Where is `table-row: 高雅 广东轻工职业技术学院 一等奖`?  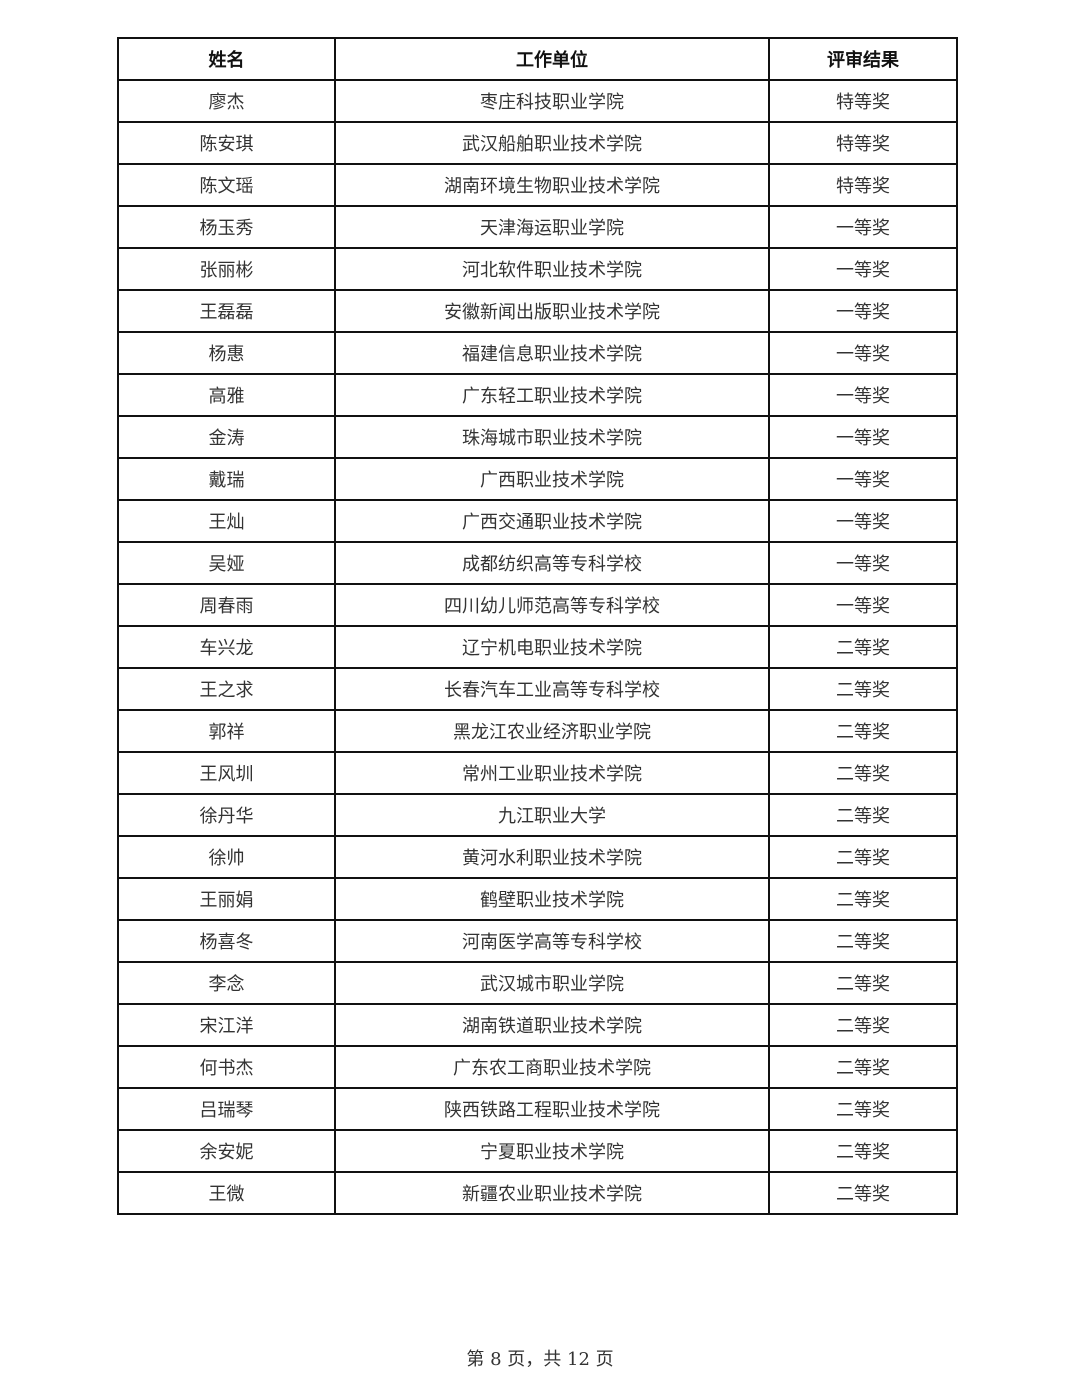
table-row: 高雅 广东轻工职业技术学院 一等奖 is located at coordinates (537, 395).